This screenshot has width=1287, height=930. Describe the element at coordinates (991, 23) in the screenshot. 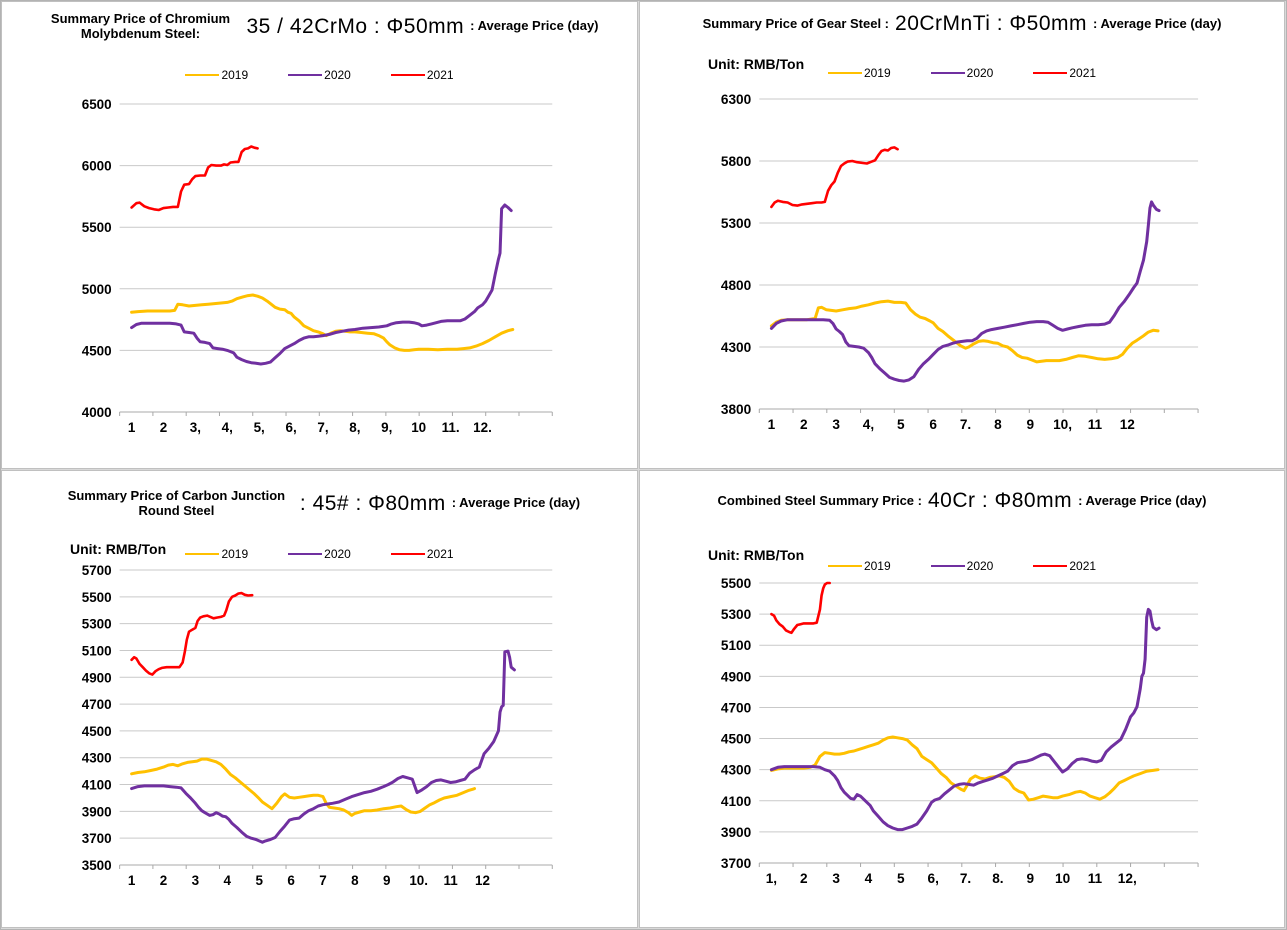

I see `chart-title-main: 20CrMnTi : Φ50mm` at that location.